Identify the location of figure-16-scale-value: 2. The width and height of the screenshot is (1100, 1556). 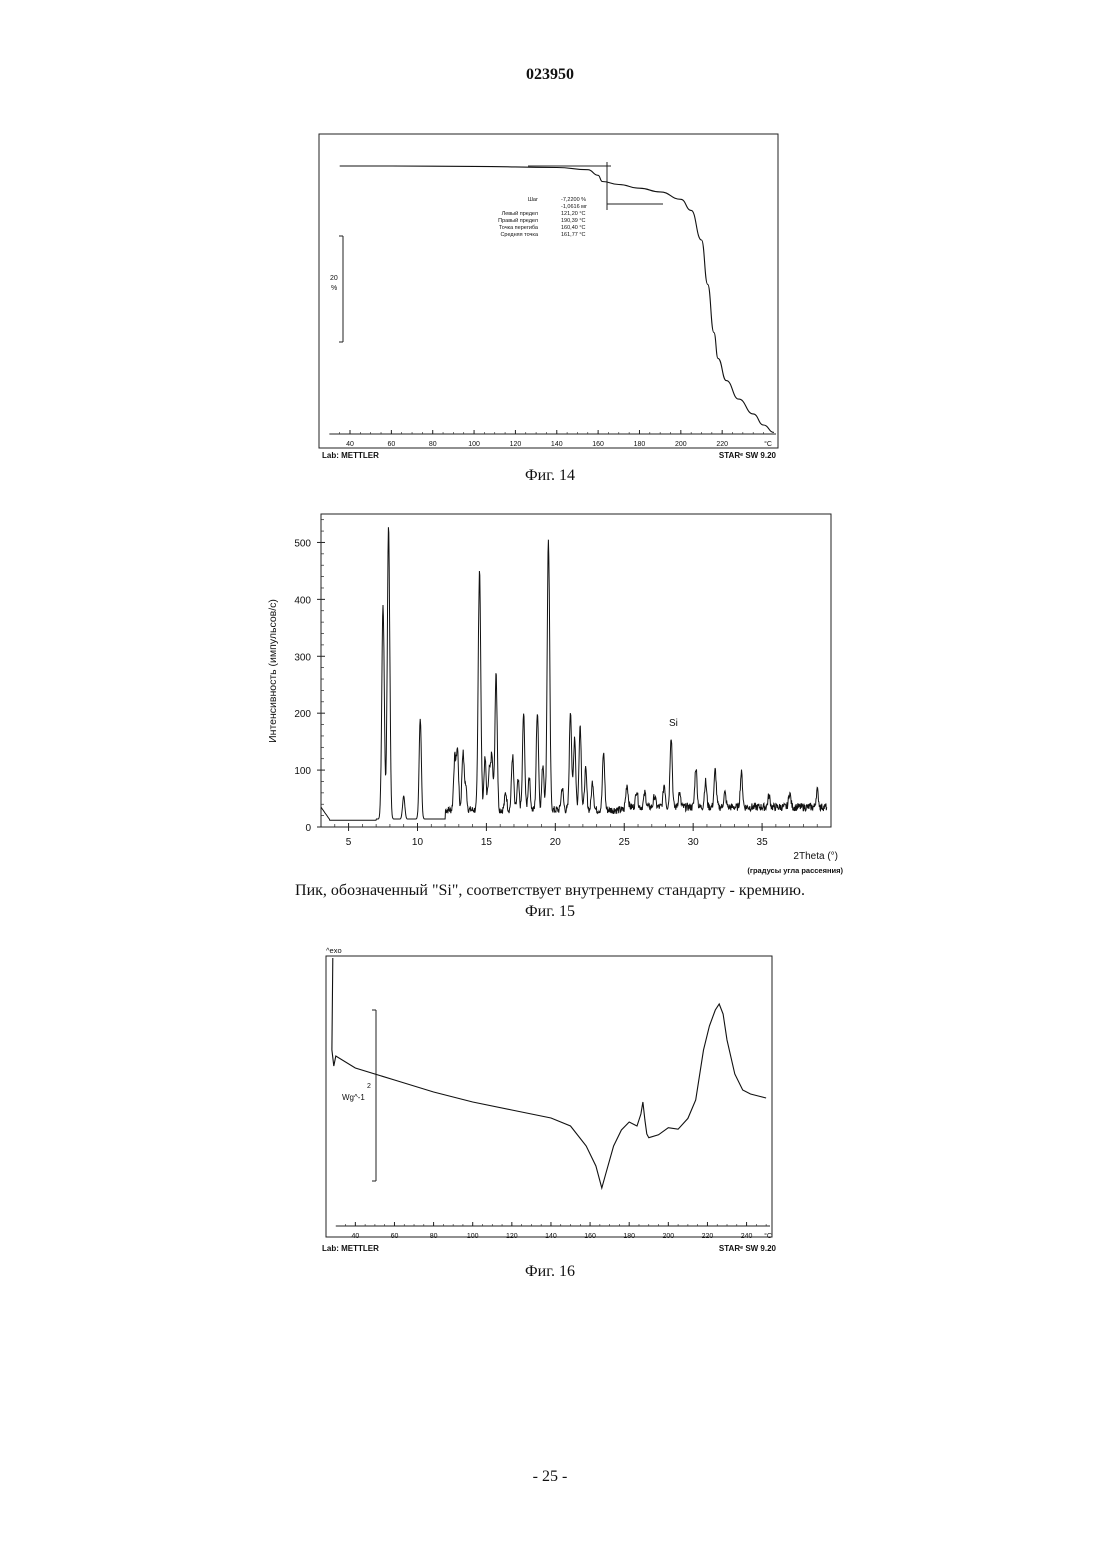
(369, 1086).